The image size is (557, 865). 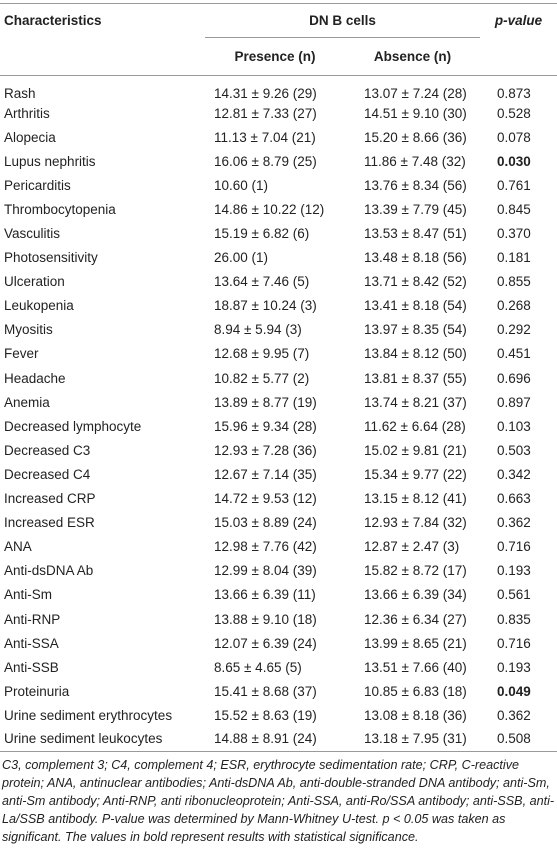 What do you see at coordinates (415, 258) in the screenshot?
I see `absence-cell: 13.48 ± 8.18 (56)` at bounding box center [415, 258].